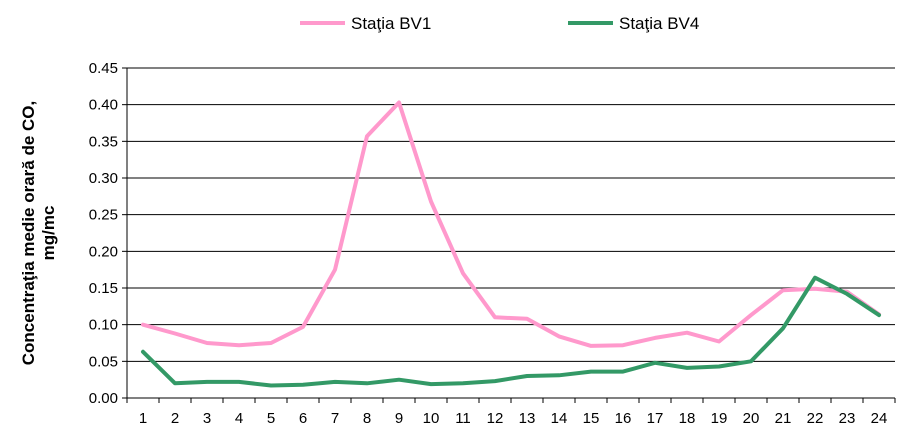  What do you see at coordinates (103, 141) in the screenshot?
I see `y-tick-label: 0.35` at bounding box center [103, 141].